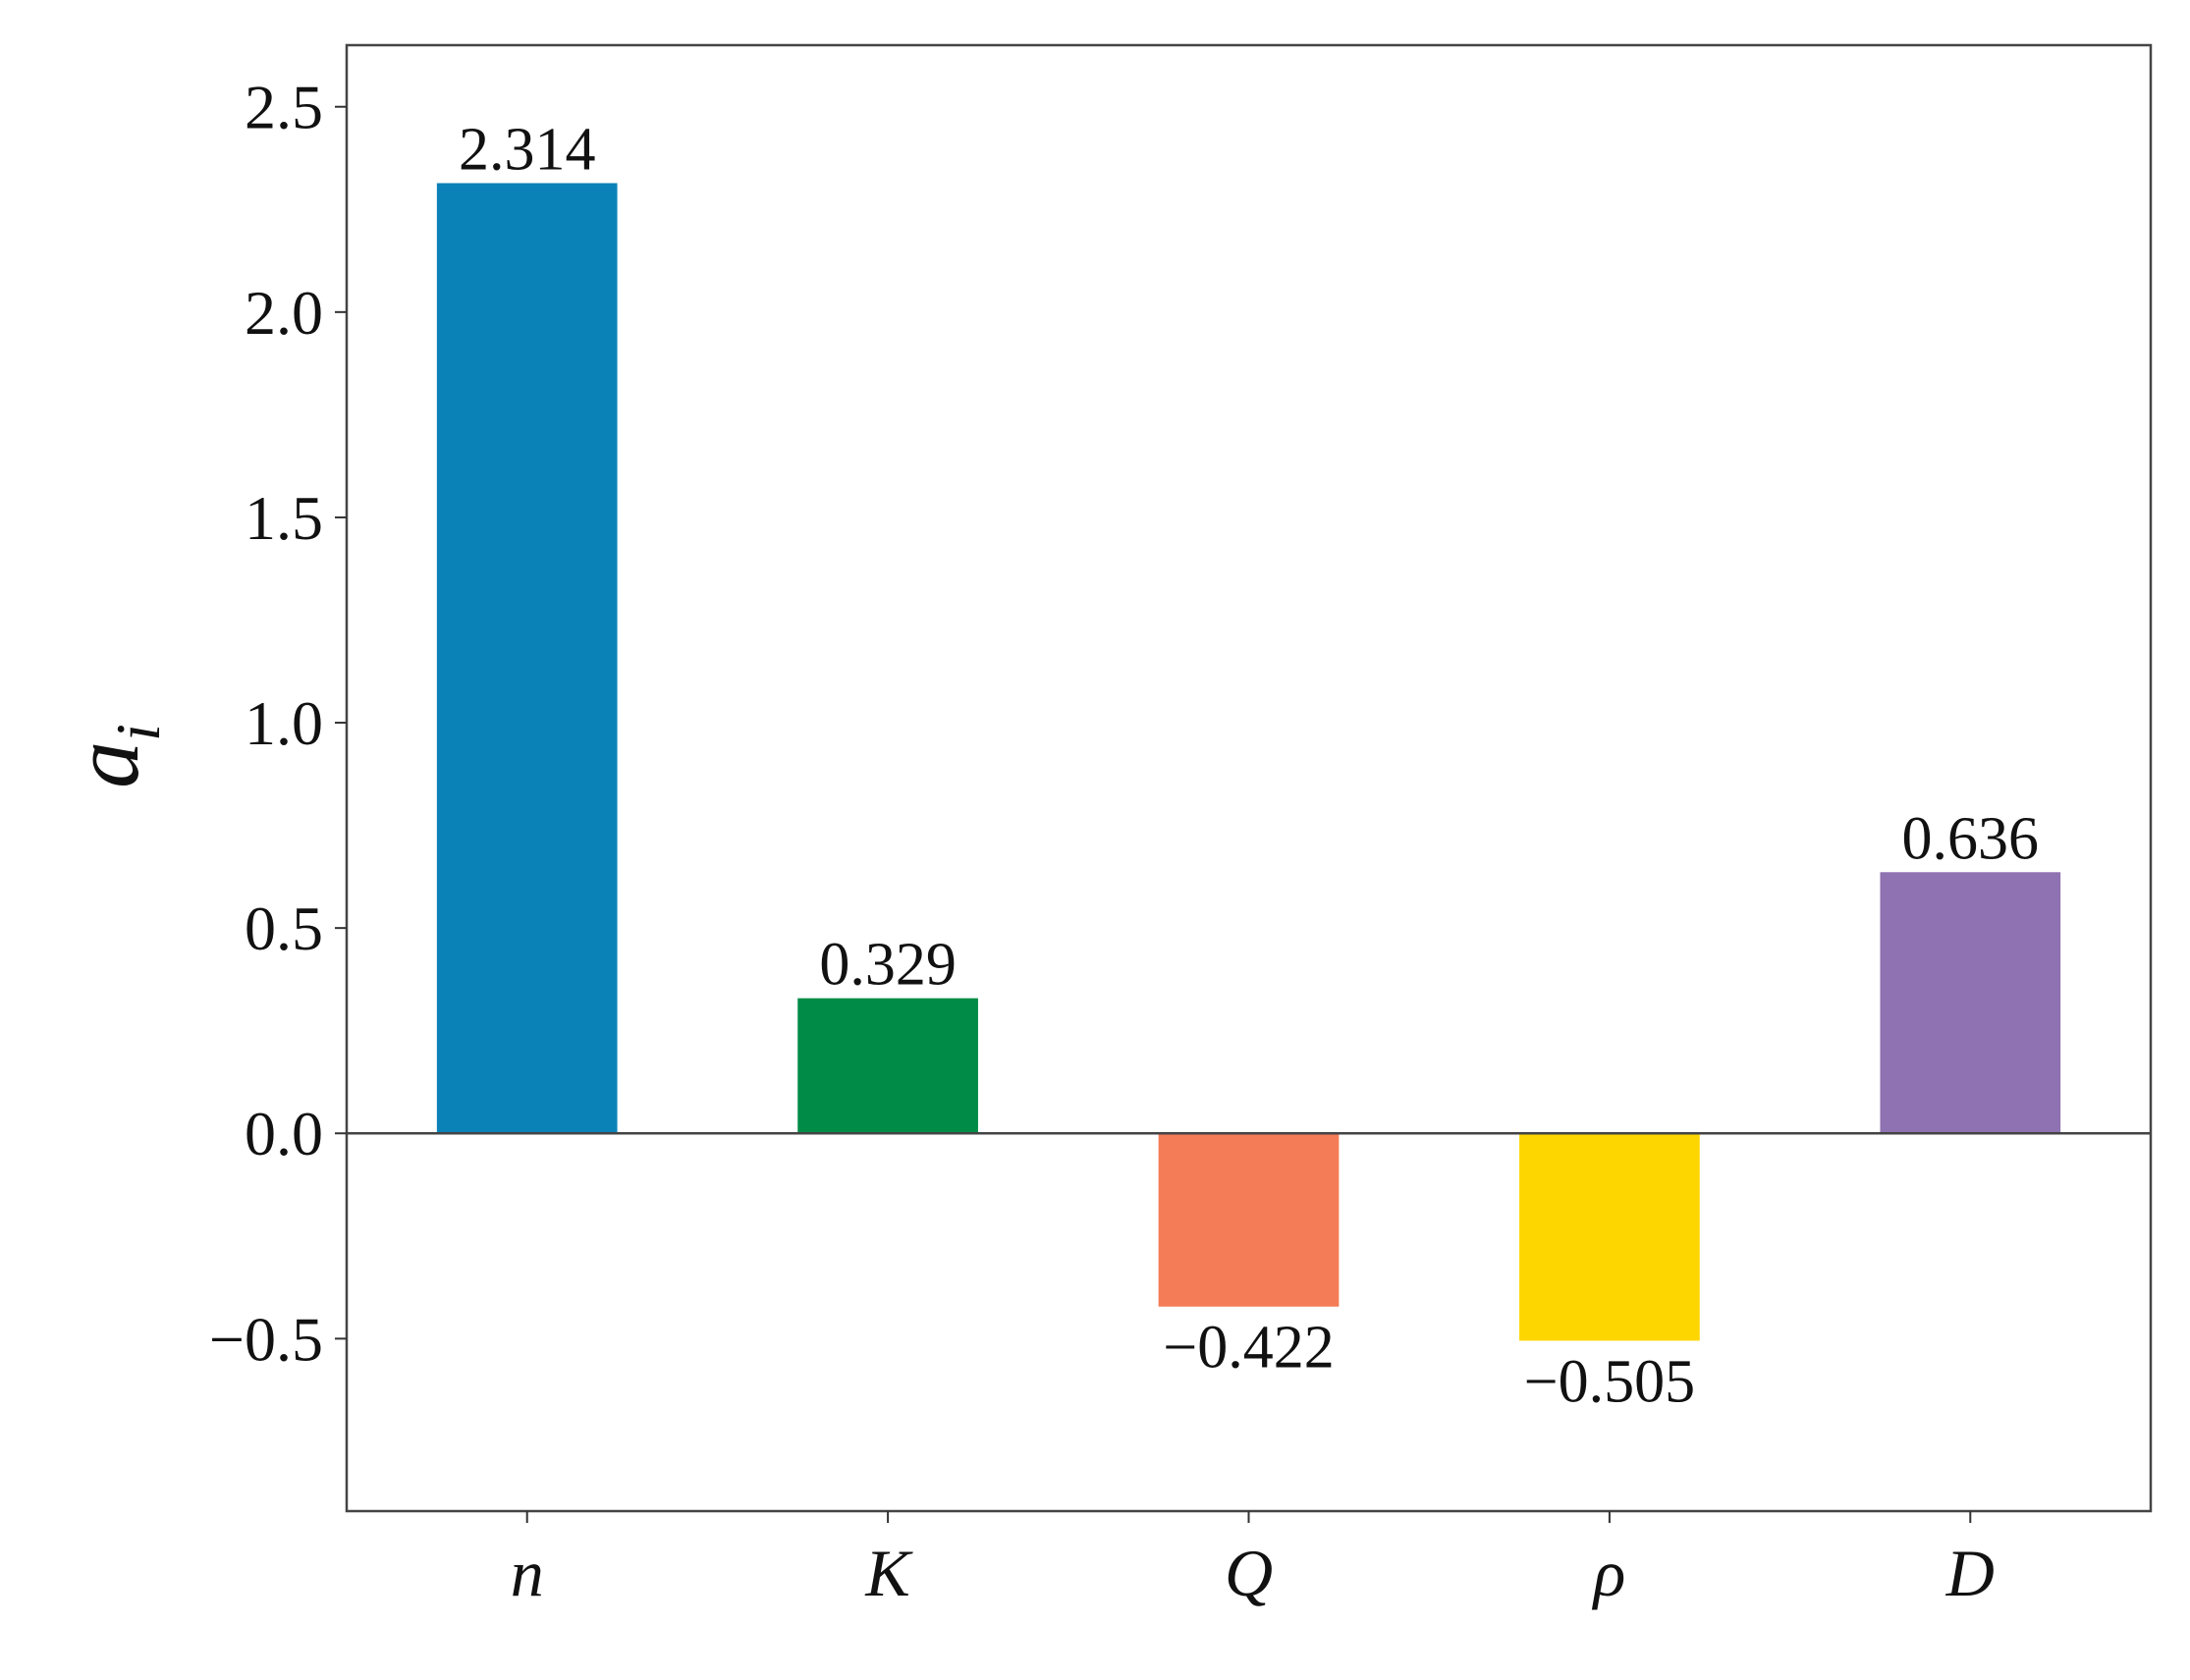  What do you see at coordinates (284, 313) in the screenshot?
I see `y-tick-label: 2.0` at bounding box center [284, 313].